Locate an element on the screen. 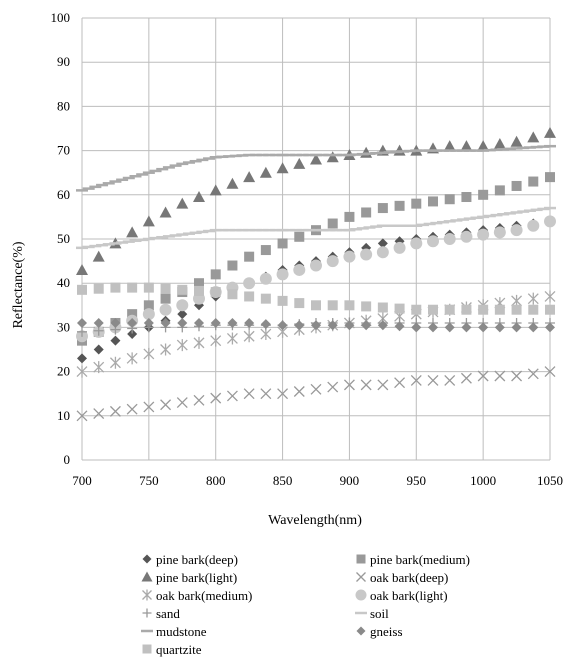  series-oak-bark-deep is located at coordinates (316, 394).